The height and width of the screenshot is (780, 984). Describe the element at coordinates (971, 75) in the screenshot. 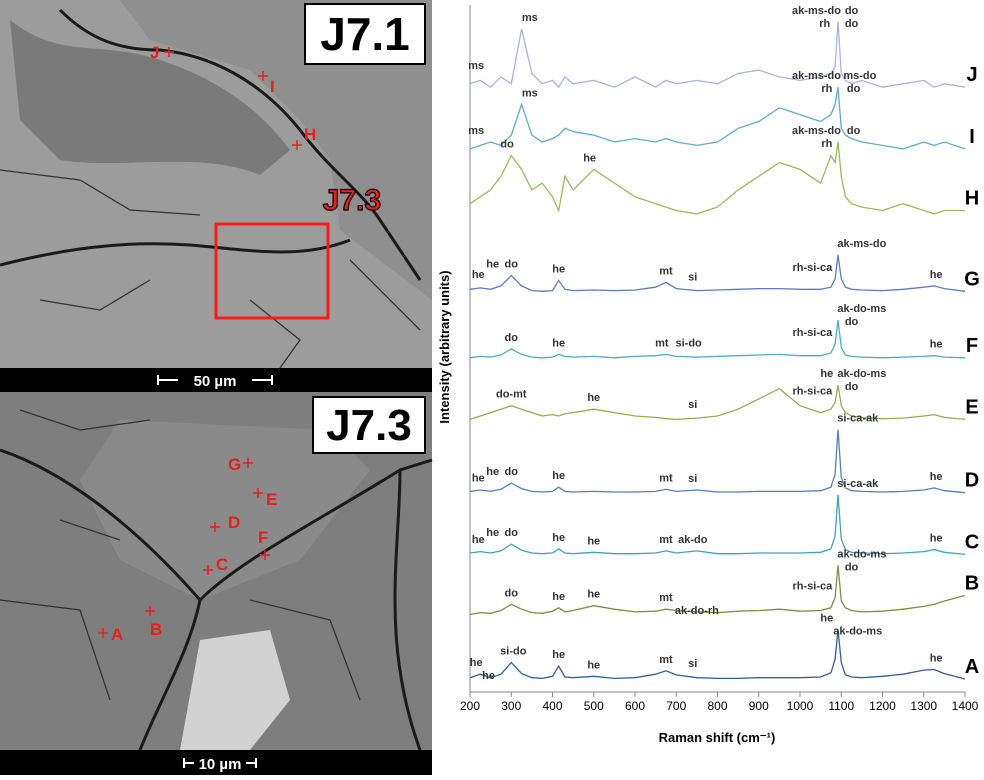

I see `series-label: J` at that location.